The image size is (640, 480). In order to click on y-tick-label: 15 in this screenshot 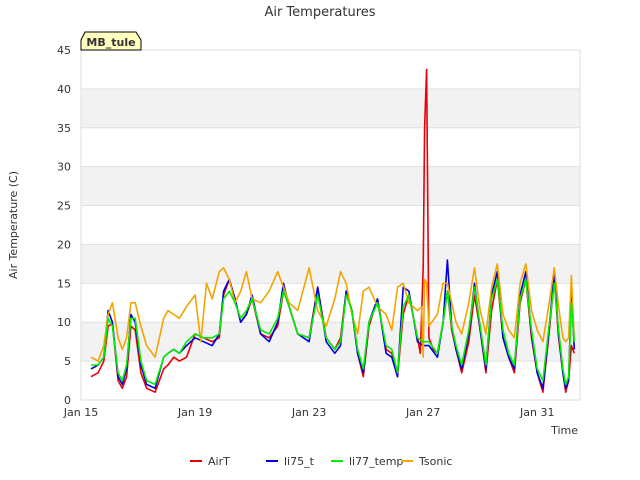, I will do `click(64, 283)`.